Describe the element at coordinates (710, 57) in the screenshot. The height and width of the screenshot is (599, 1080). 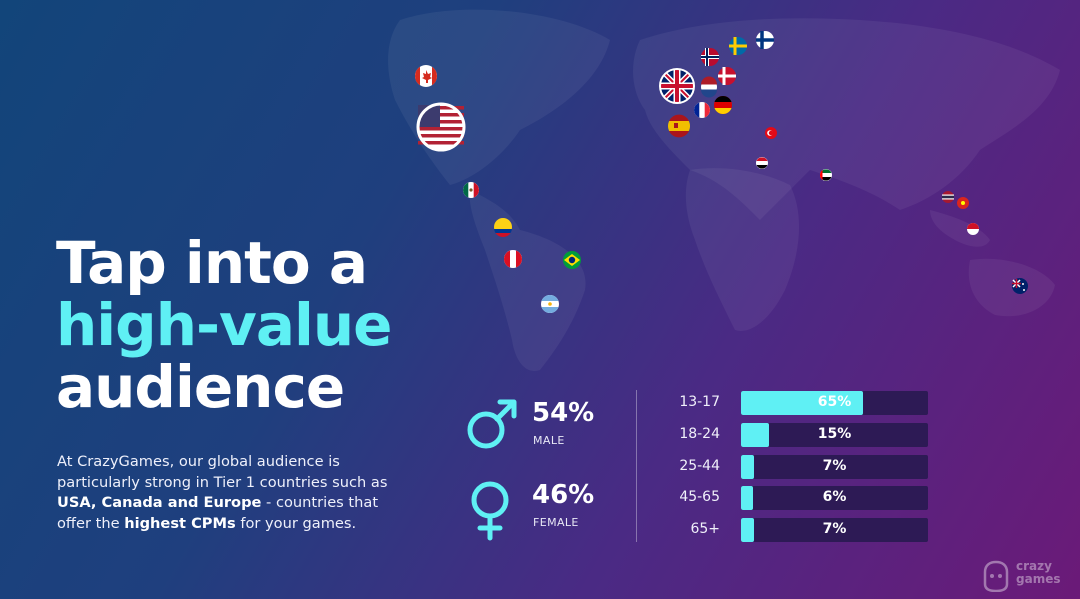
I see `flag-norway-icon` at that location.